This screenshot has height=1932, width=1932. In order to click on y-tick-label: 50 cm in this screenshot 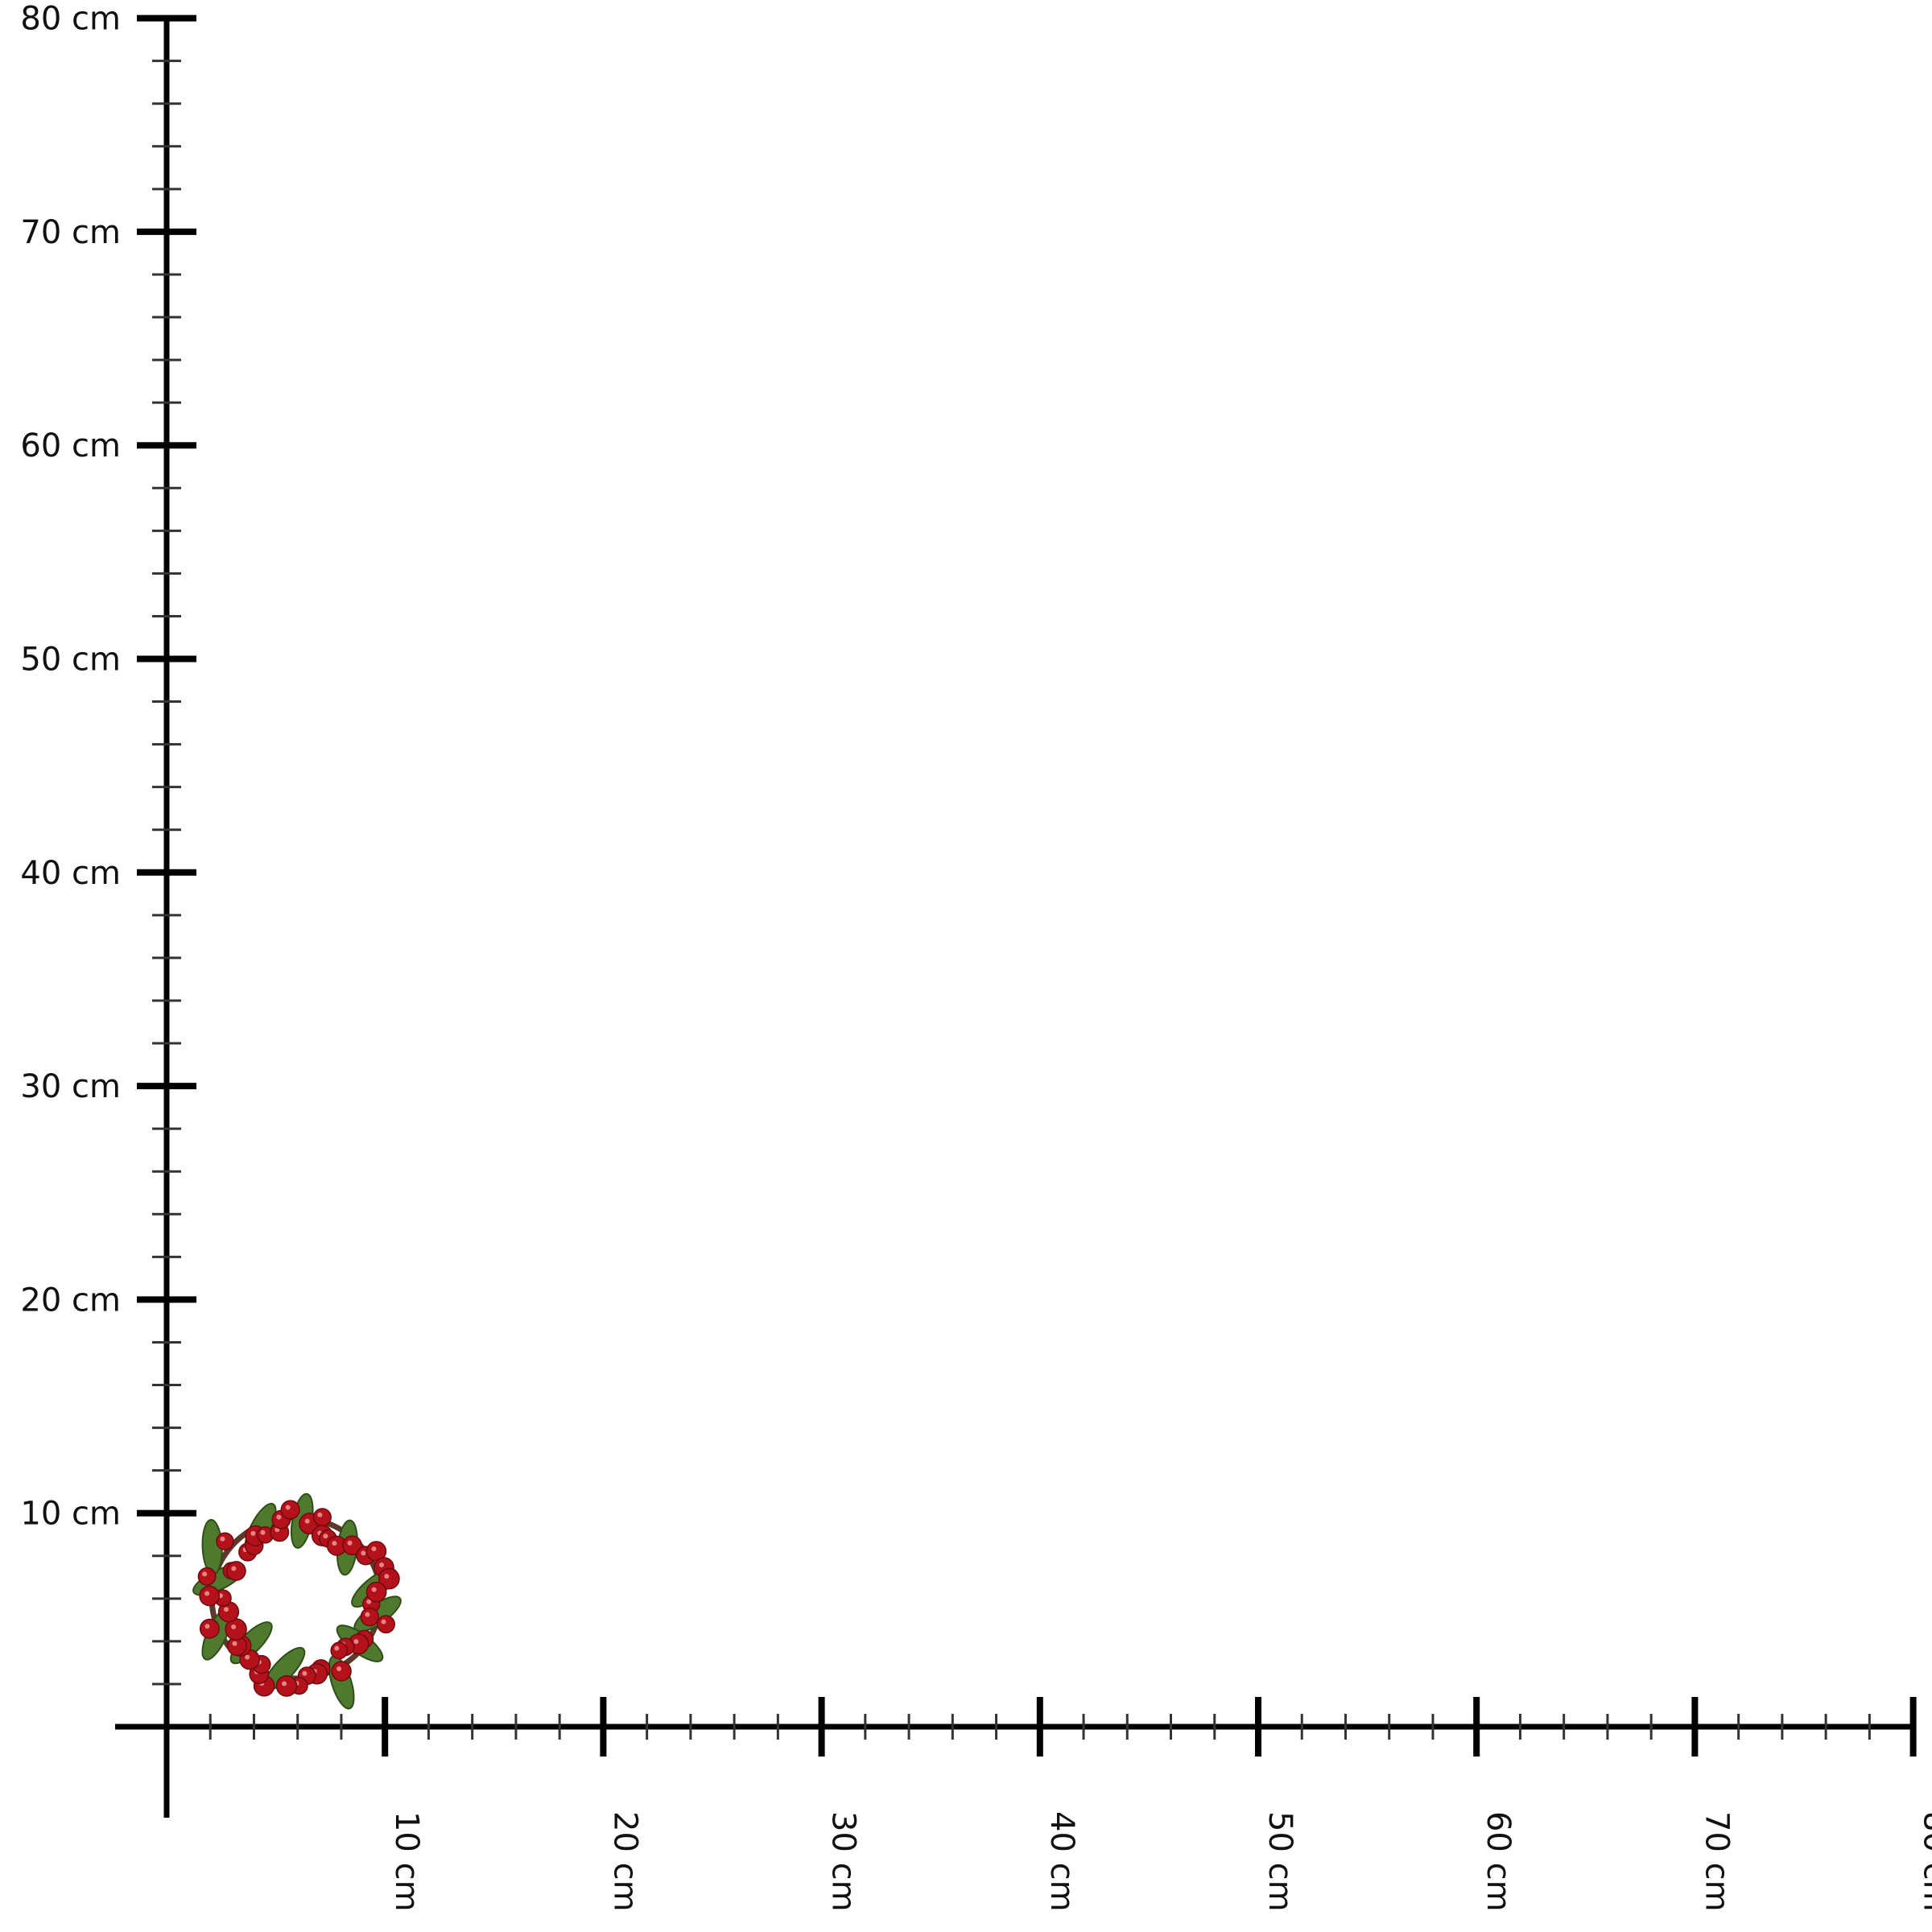, I will do `click(70, 660)`.